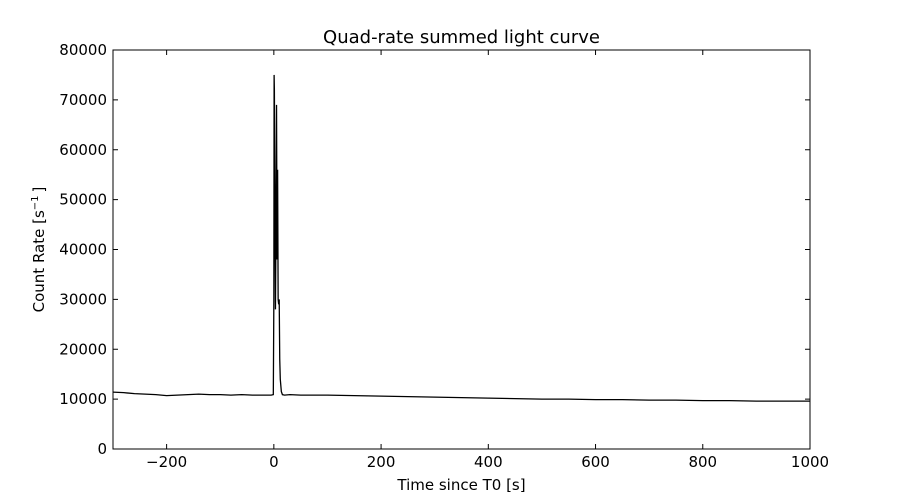  I want to click on x-tick-label-0: −200, so click(166, 462).